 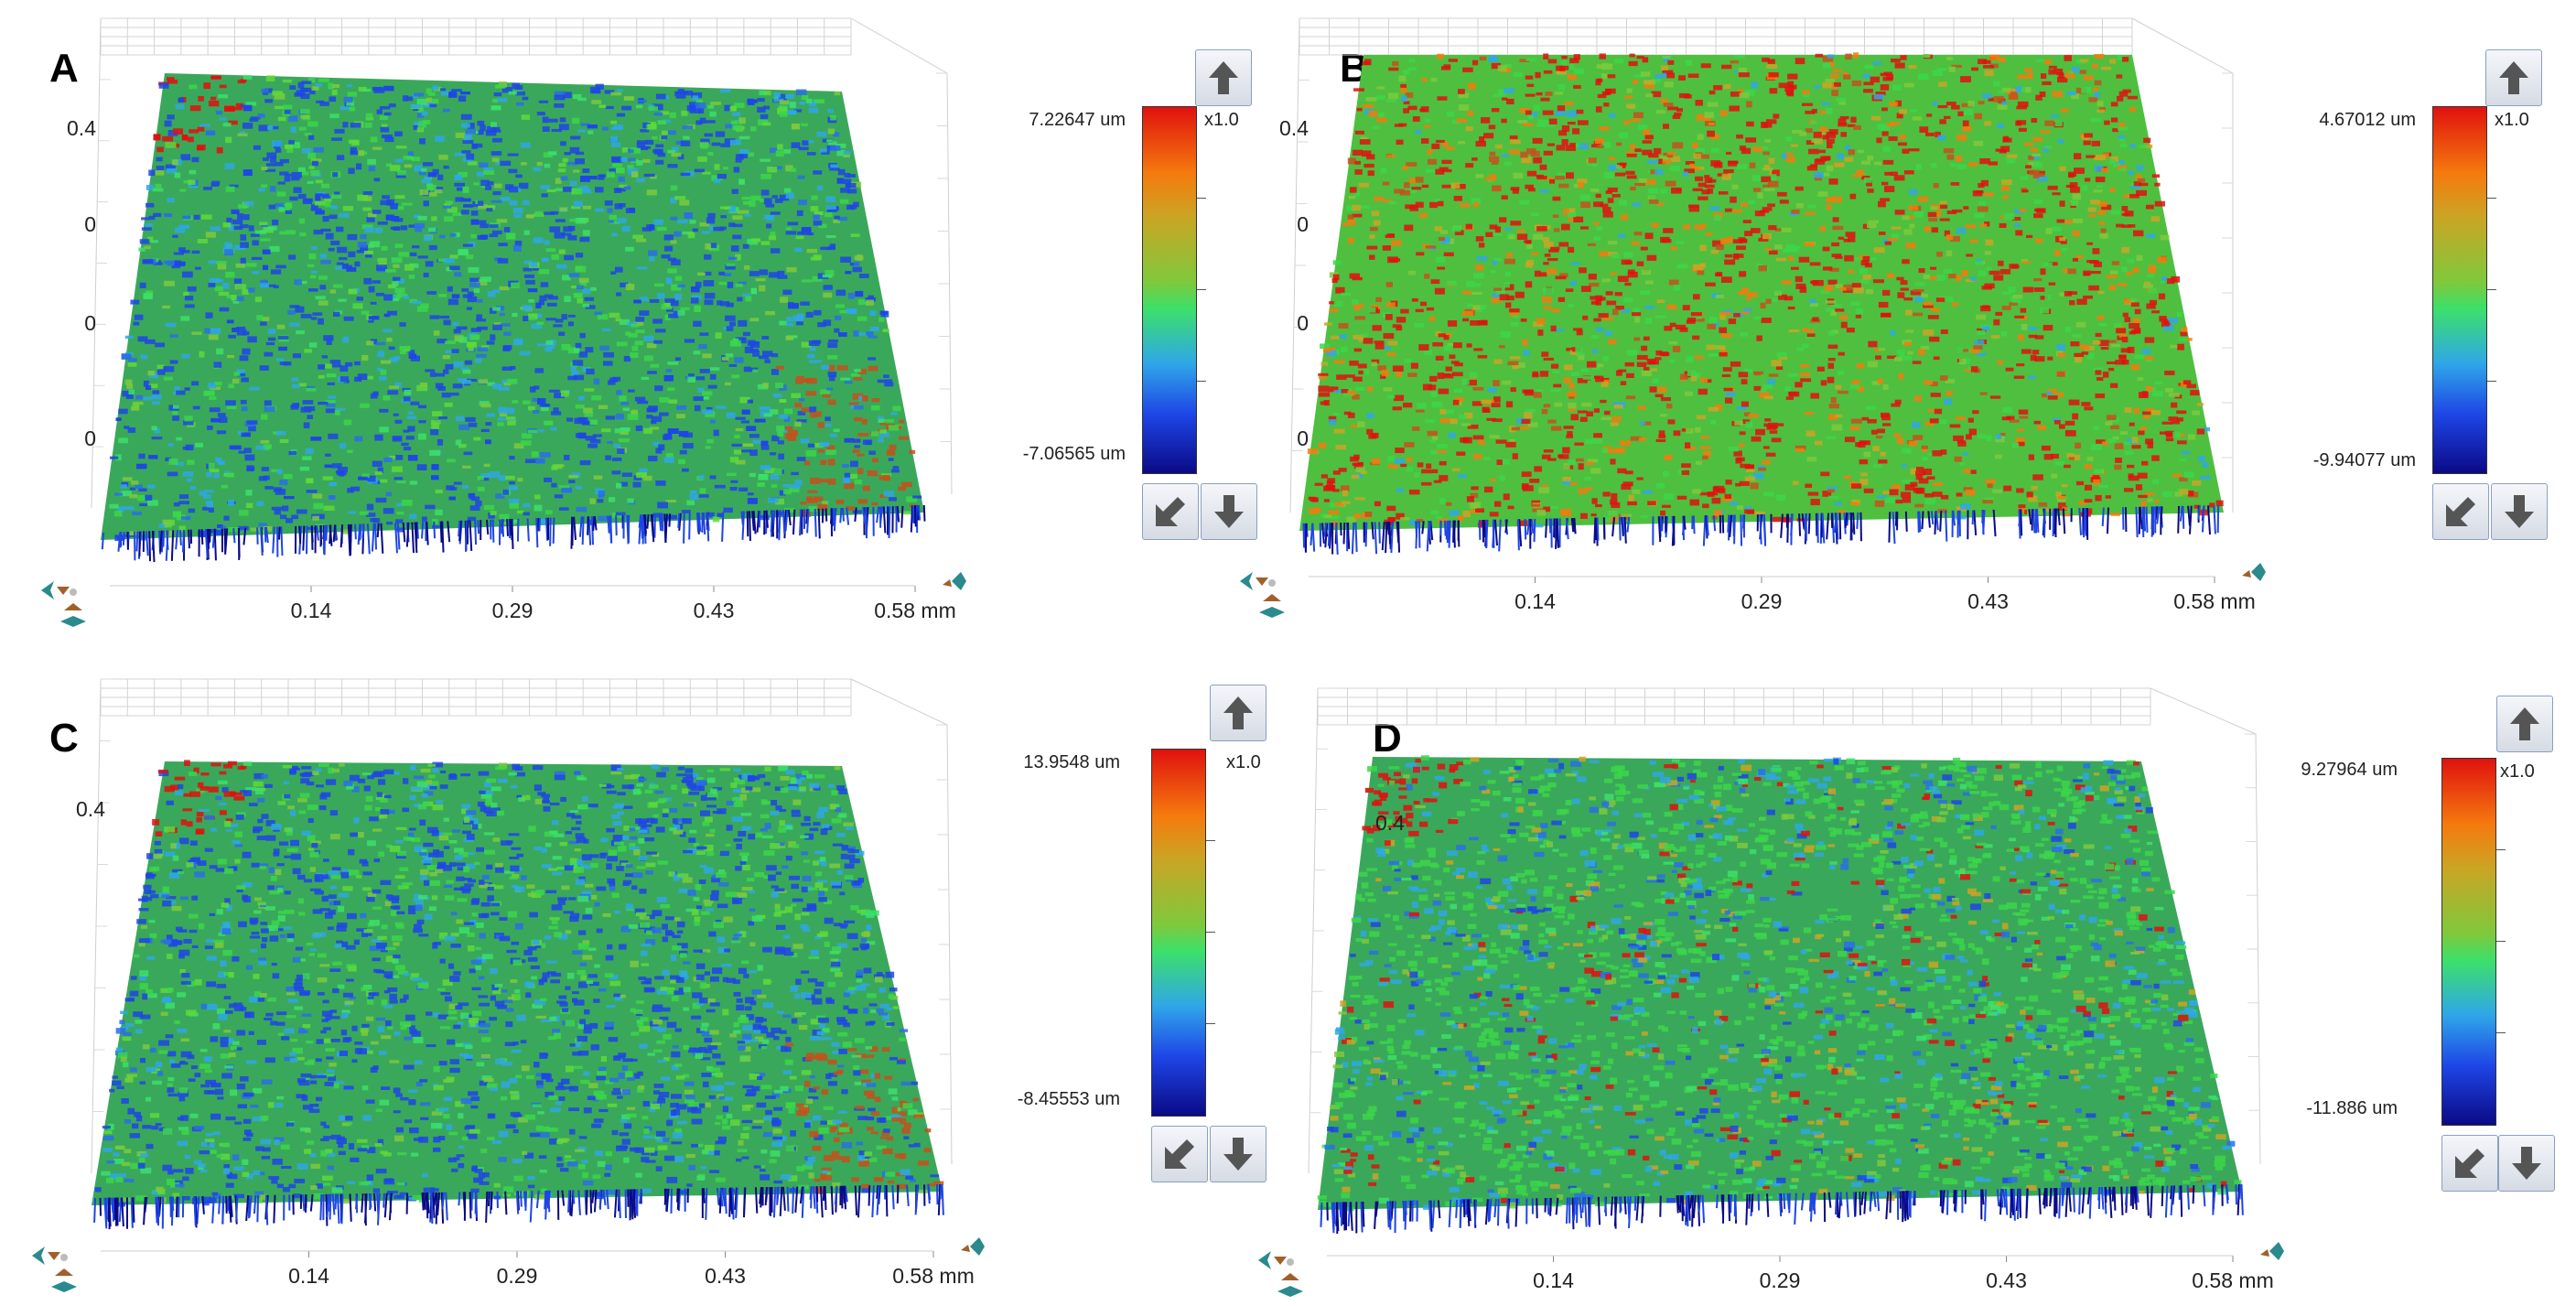 What do you see at coordinates (2349, 770) in the screenshot?
I see `scale-max-label: 9.27964 um` at bounding box center [2349, 770].